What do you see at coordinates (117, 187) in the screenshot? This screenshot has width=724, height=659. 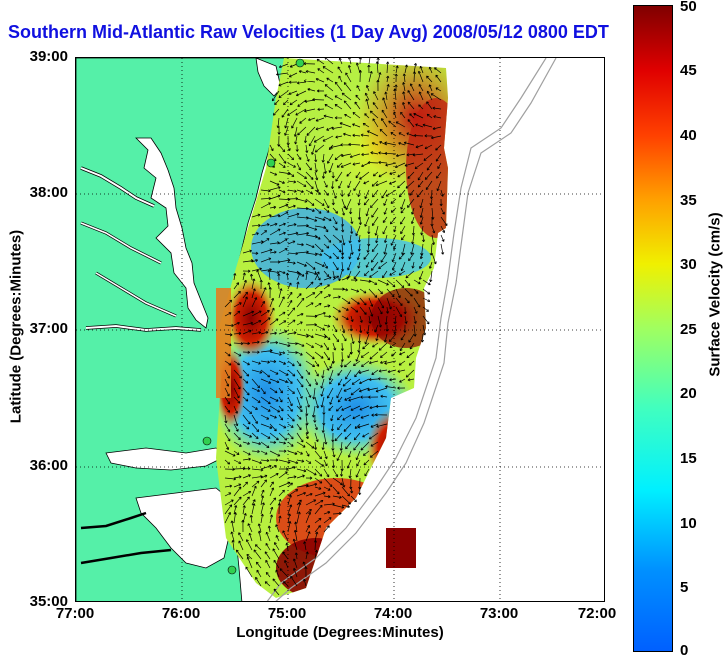 I see `potomac-river-fill` at bounding box center [117, 187].